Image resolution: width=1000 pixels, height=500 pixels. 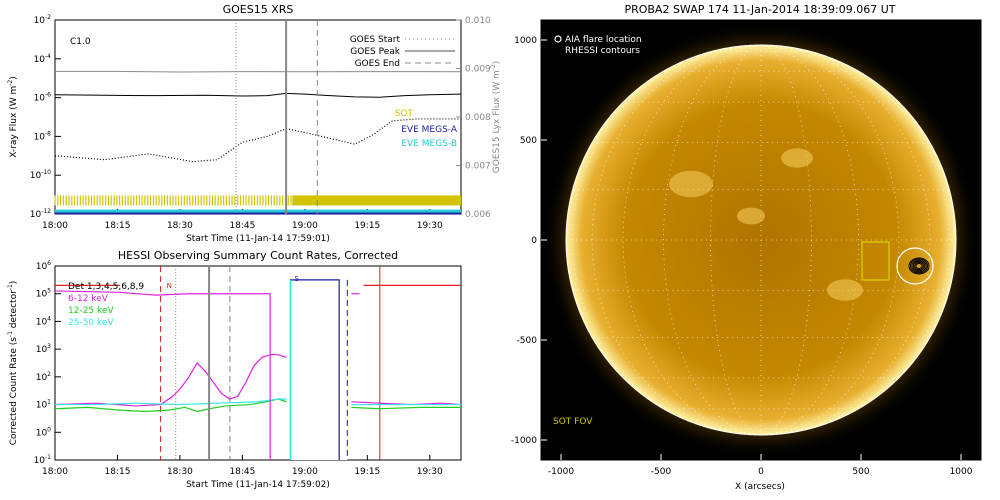 I want to click on flare-class-label: C1.0, so click(x=80, y=42).